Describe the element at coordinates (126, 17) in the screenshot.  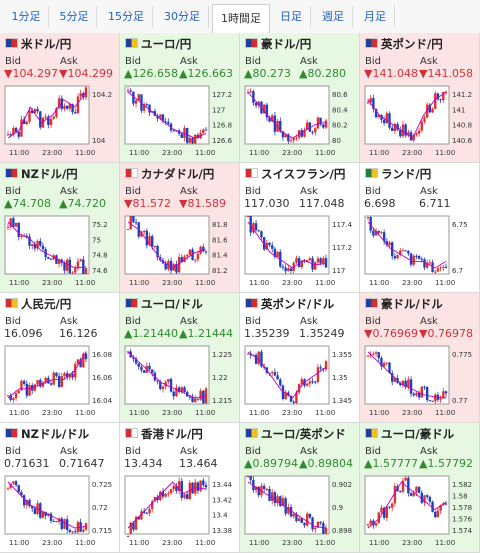
I see `tab-2: 15分足` at that location.